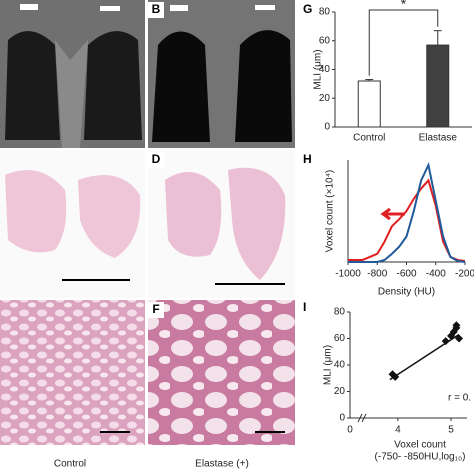  Describe the element at coordinates (406, 292) in the screenshot. I see `x-axis-label: Density (HU)` at that location.